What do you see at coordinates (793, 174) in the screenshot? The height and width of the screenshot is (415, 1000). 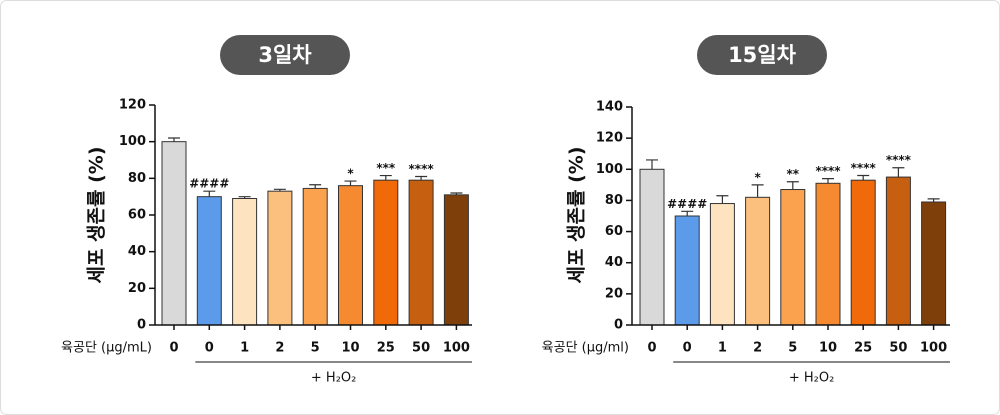 I see `significance-label: **` at bounding box center [793, 174].